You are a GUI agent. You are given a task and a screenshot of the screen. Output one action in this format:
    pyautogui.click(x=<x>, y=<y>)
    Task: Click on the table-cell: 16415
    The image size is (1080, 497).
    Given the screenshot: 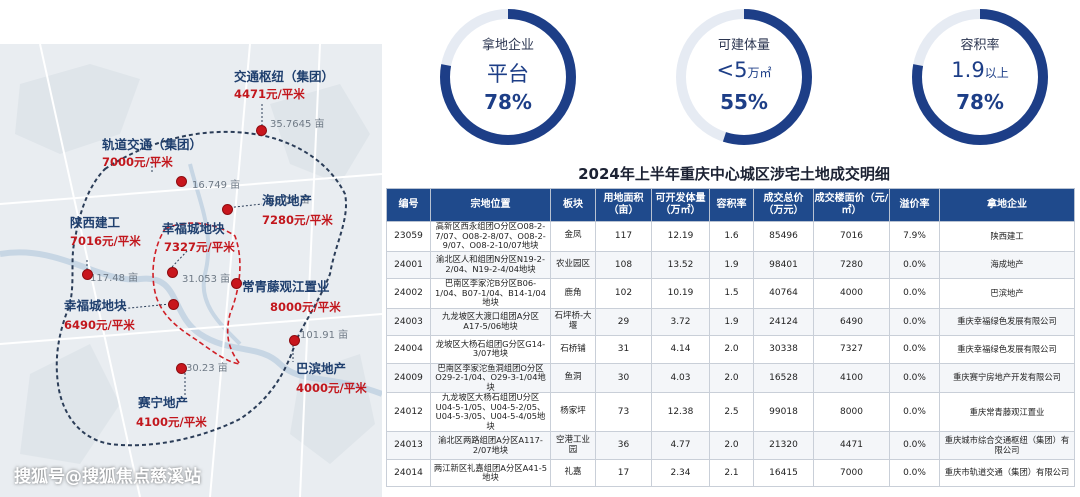 What is the action you would take?
    pyautogui.click(x=783, y=473)
    